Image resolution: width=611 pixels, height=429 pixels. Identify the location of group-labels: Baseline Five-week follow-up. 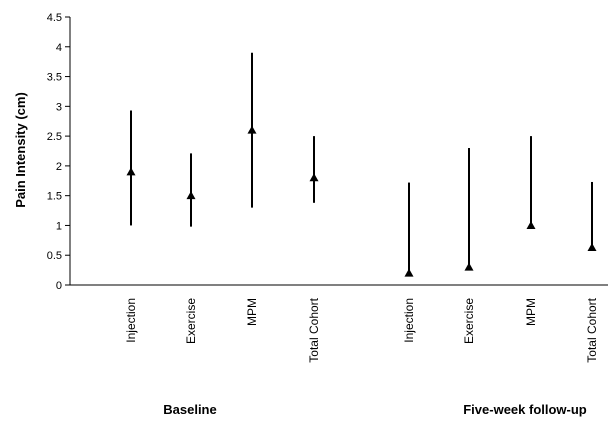
(375, 409).